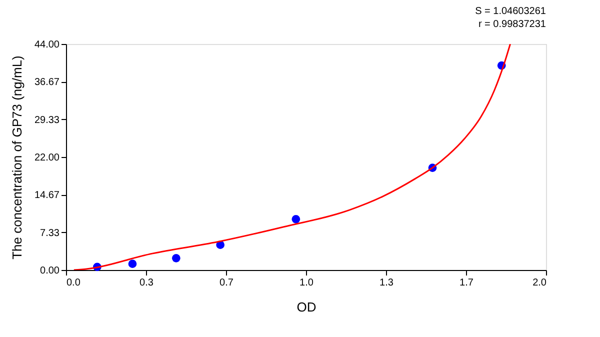  I want to click on x-tick-label: 1.3, so click(387, 283).